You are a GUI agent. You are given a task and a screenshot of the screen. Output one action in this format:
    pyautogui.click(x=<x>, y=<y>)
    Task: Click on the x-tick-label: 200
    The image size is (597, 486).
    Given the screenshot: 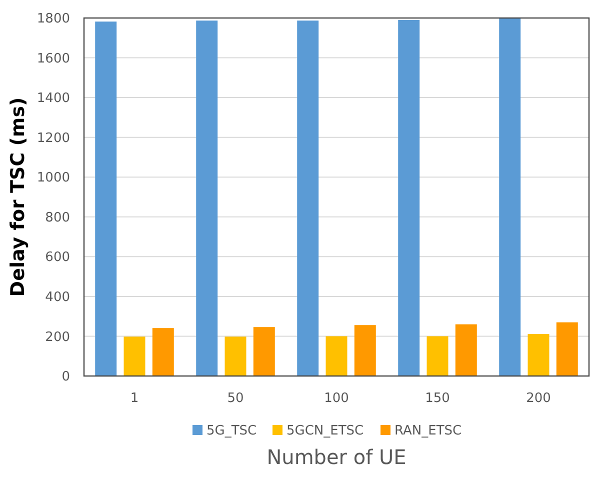 What is the action you would take?
    pyautogui.click(x=538, y=398)
    